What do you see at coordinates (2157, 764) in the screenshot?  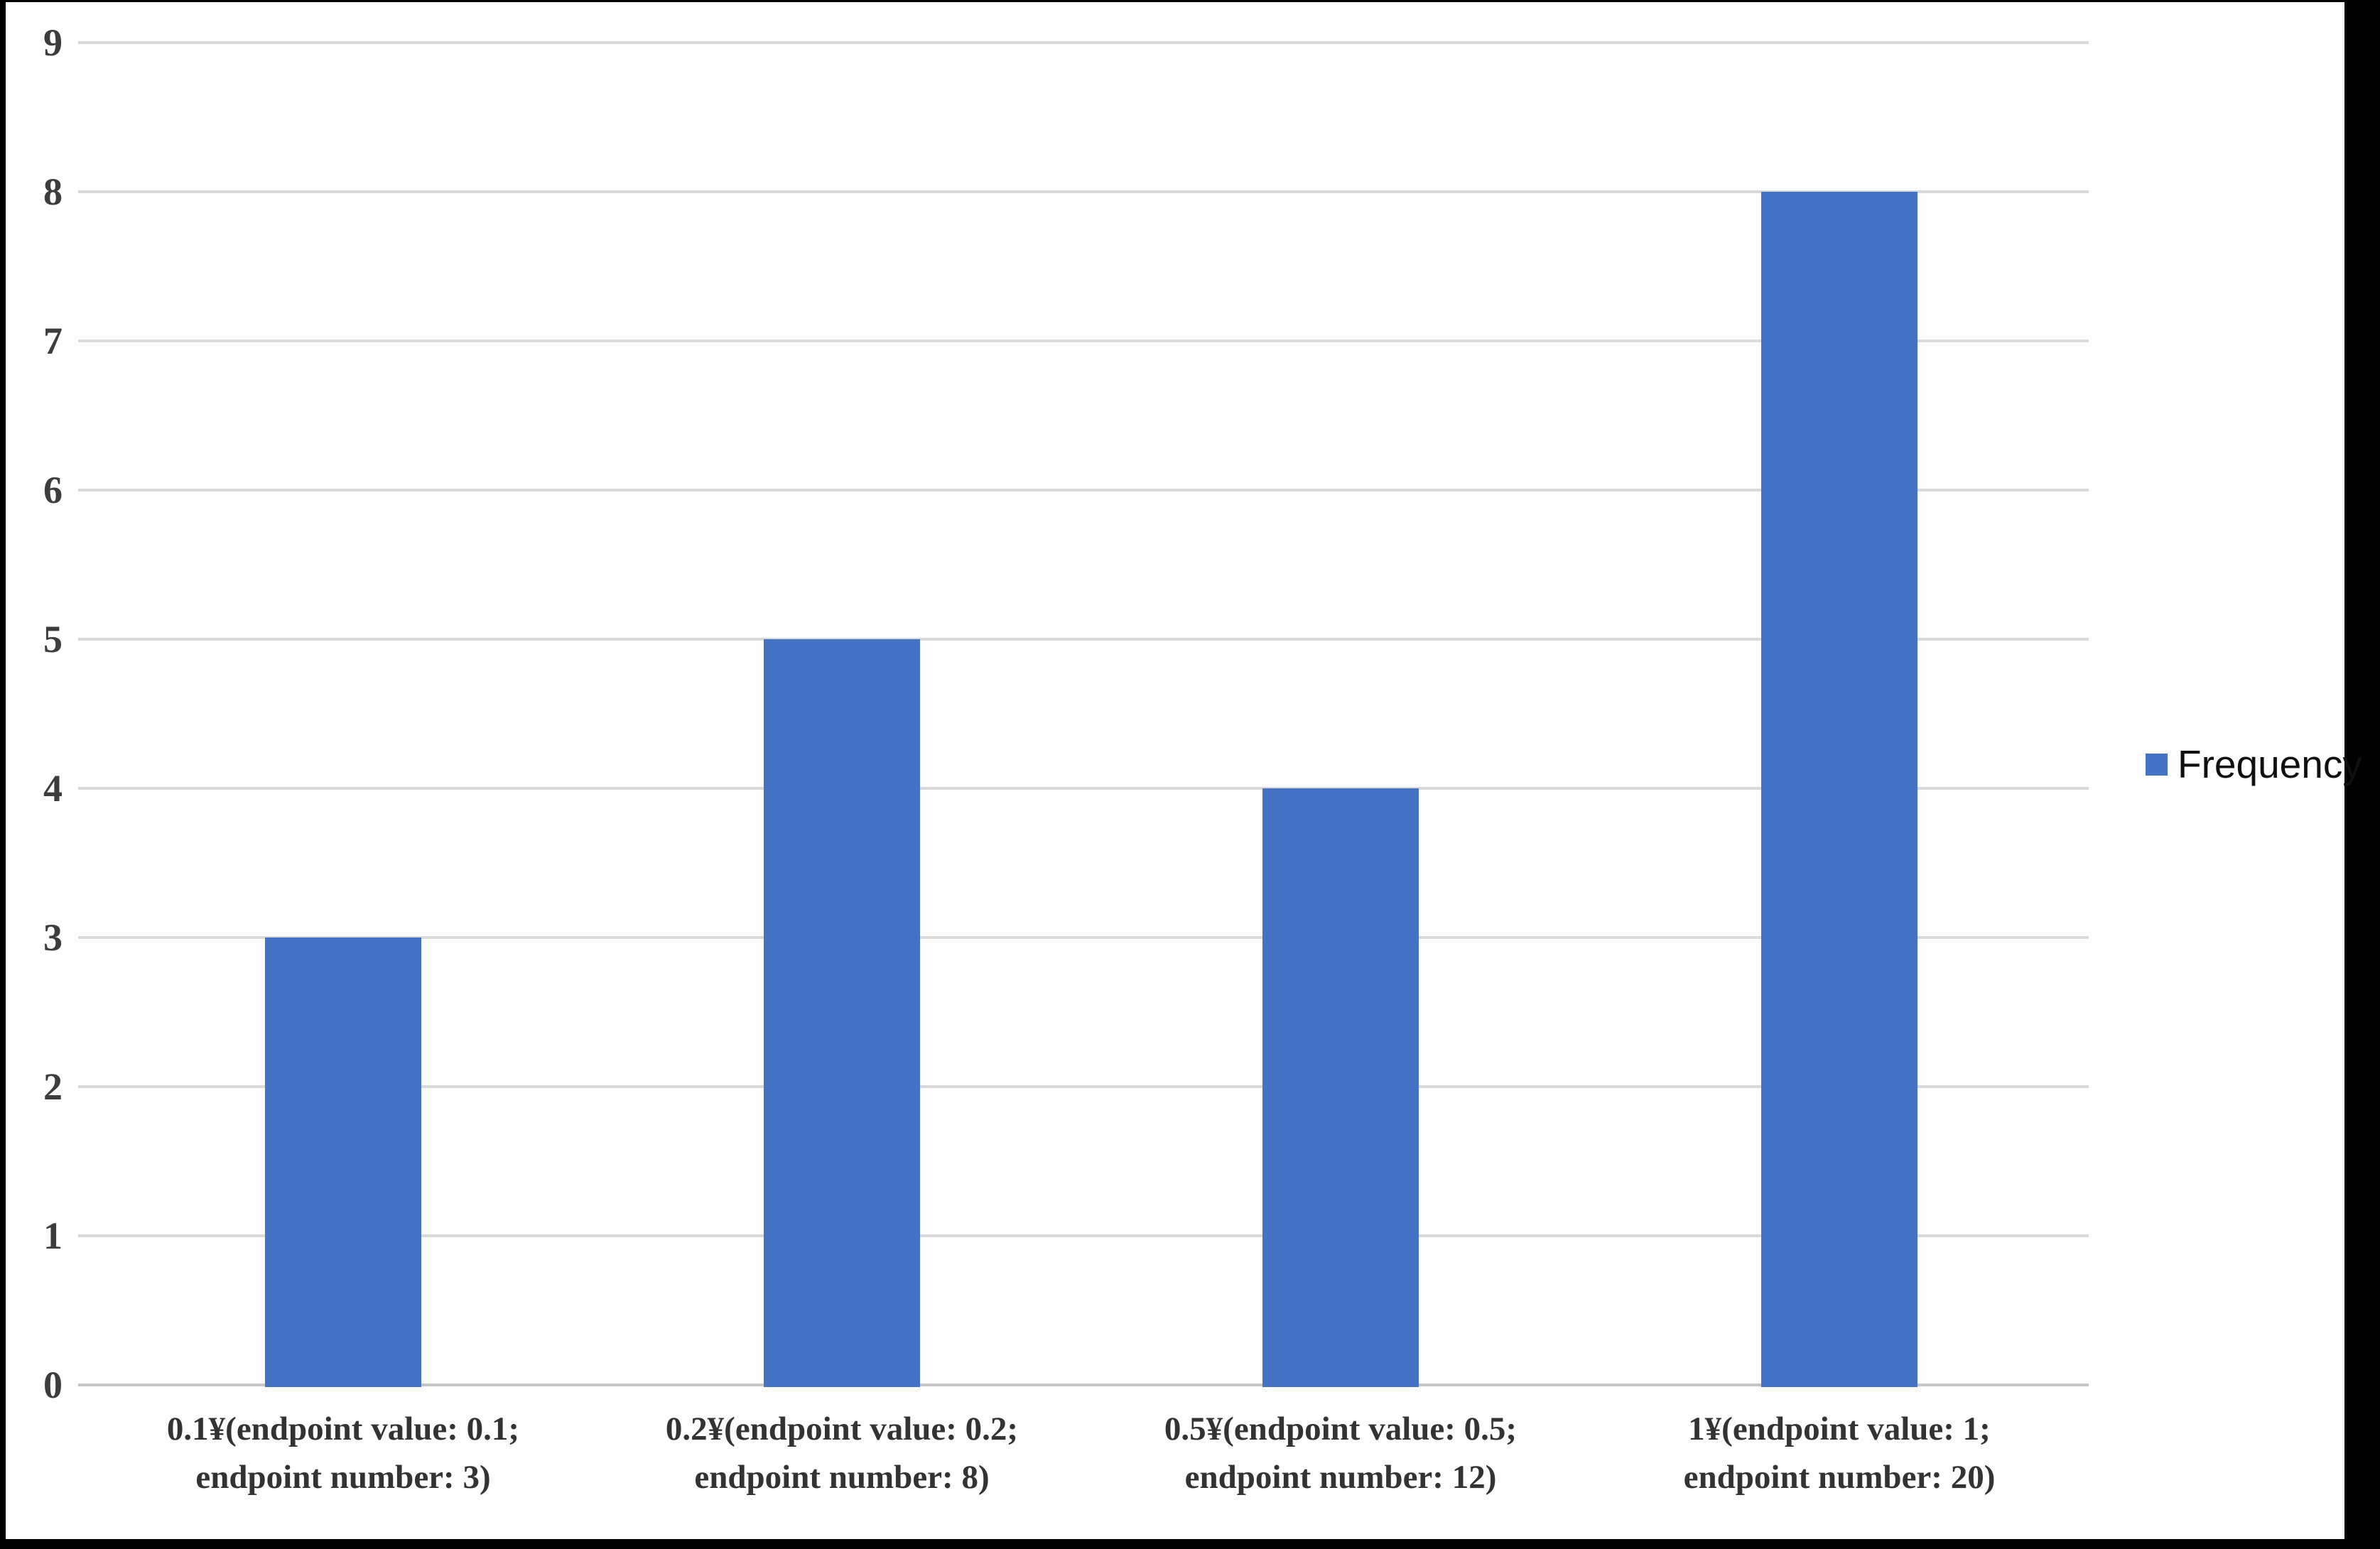 I see `legend-swatch-icon` at bounding box center [2157, 764].